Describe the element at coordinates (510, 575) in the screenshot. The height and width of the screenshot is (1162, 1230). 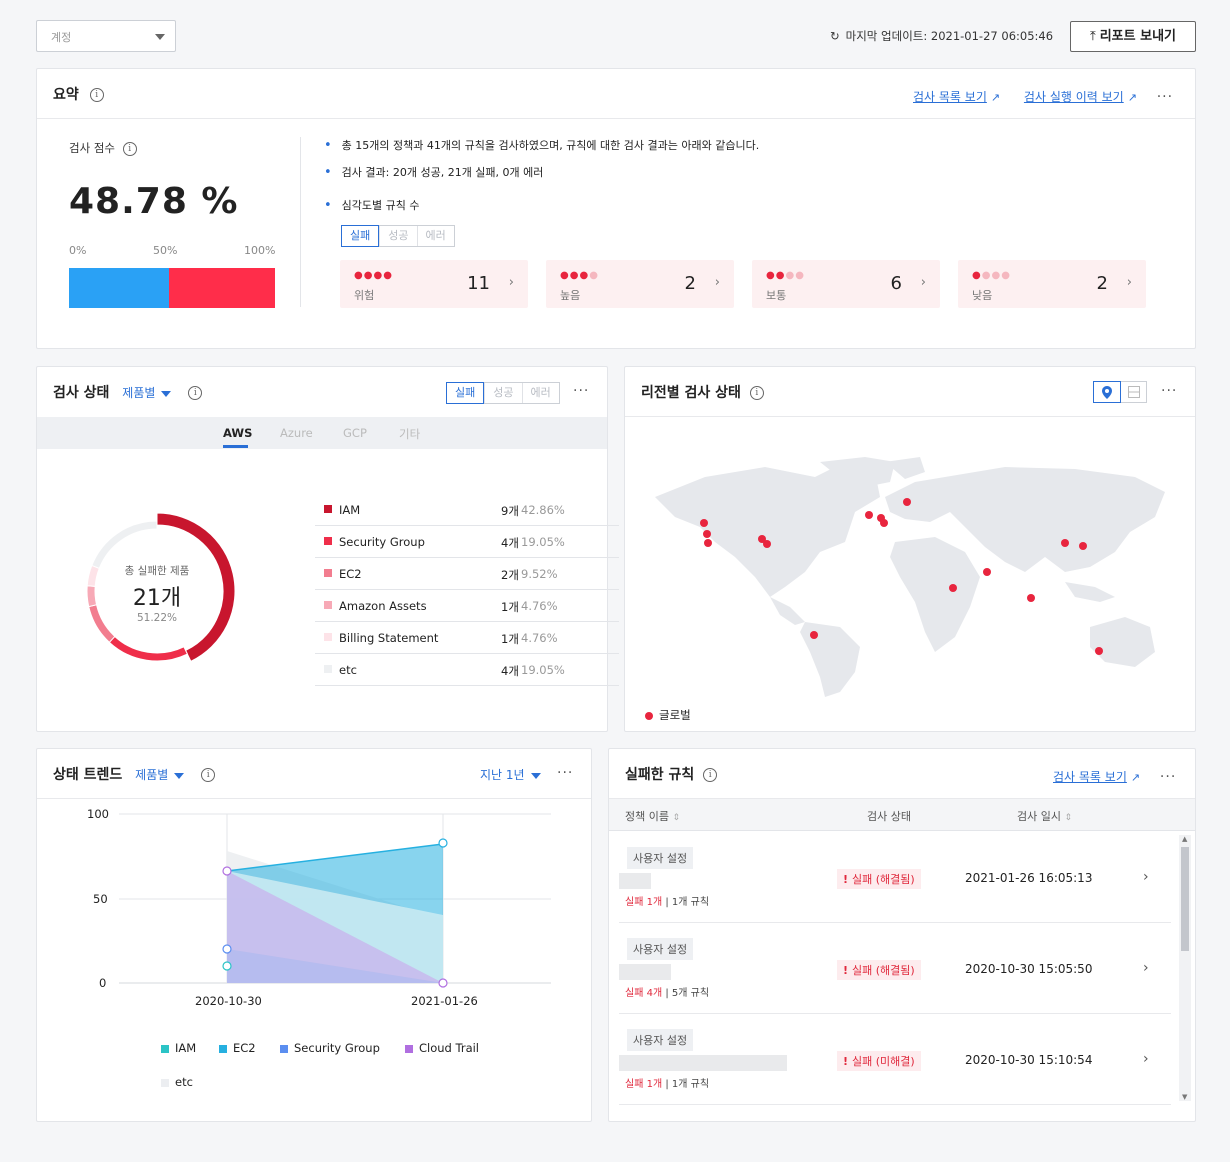
I see `product-count: 2개` at that location.